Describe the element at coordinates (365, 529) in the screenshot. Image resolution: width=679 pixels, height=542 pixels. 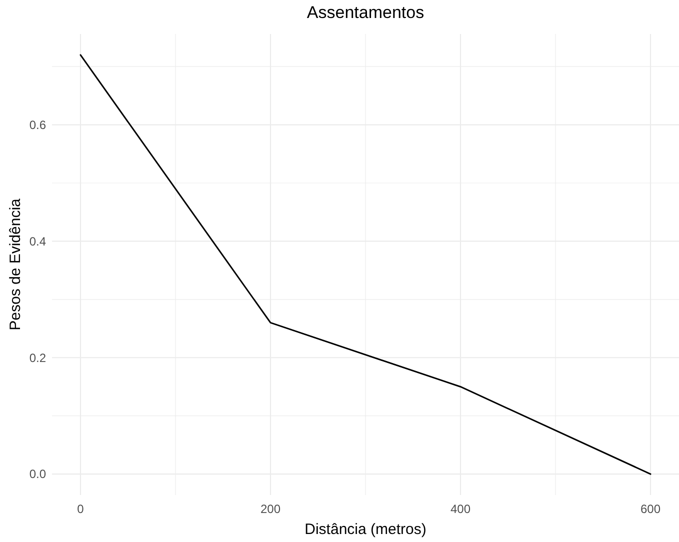
I see `x-axis-title: Distância (metros)` at that location.